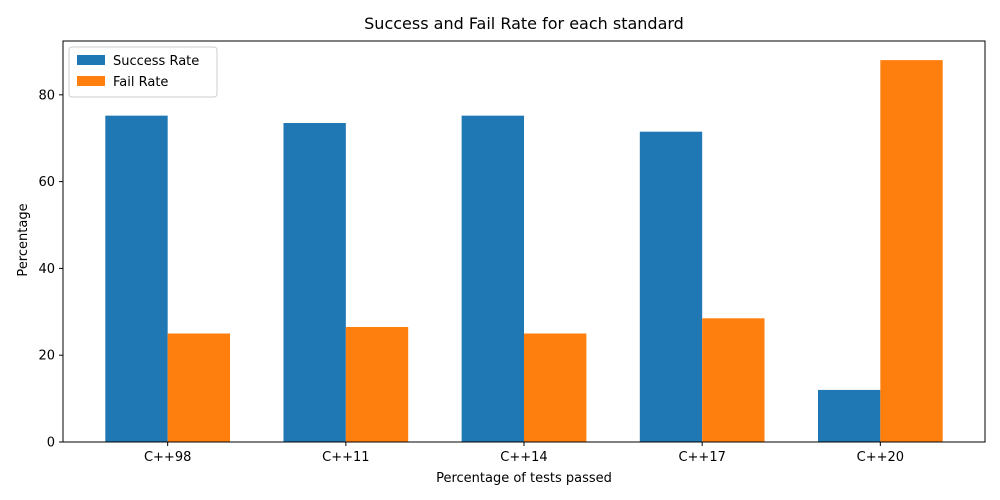 The height and width of the screenshot is (500, 1000). Describe the element at coordinates (46, 182) in the screenshot. I see `y-tick-label: 60` at that location.